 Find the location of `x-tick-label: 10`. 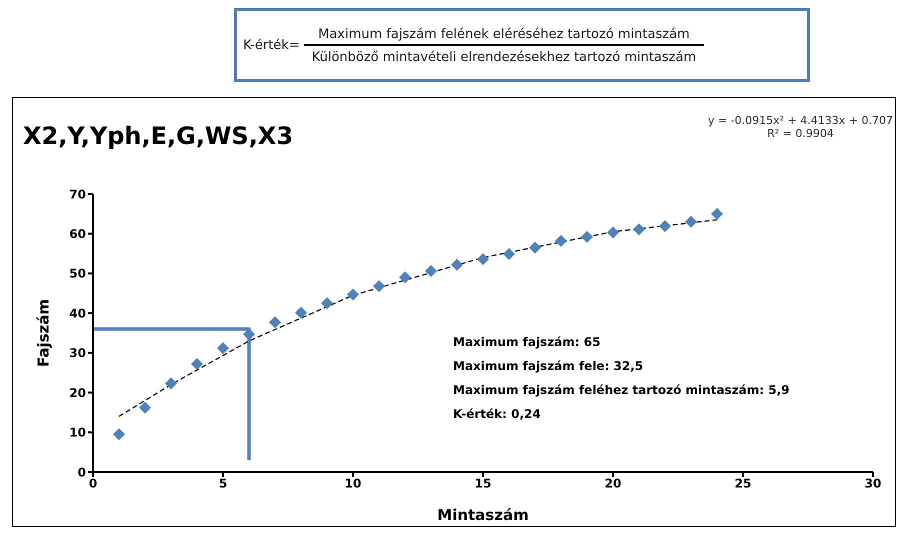

x-tick-label: 10 is located at coordinates (353, 483).